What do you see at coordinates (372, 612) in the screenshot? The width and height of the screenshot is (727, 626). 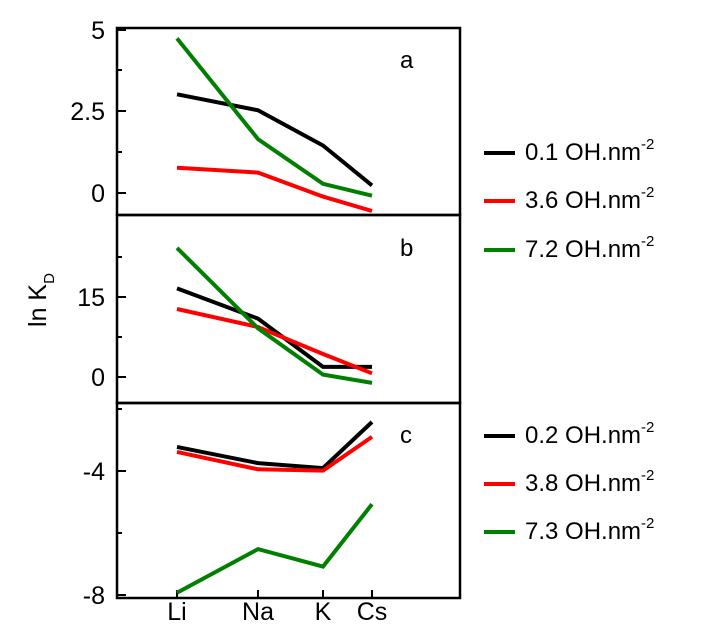 I see `x-tick-label-cs: Cs` at bounding box center [372, 612].